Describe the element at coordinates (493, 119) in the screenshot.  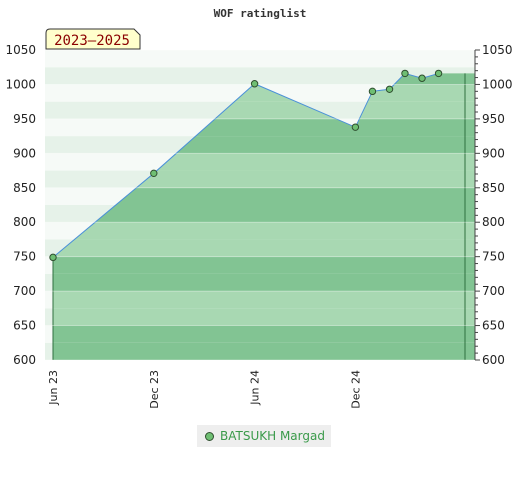
I see `y-tick-label-right: 950` at that location.